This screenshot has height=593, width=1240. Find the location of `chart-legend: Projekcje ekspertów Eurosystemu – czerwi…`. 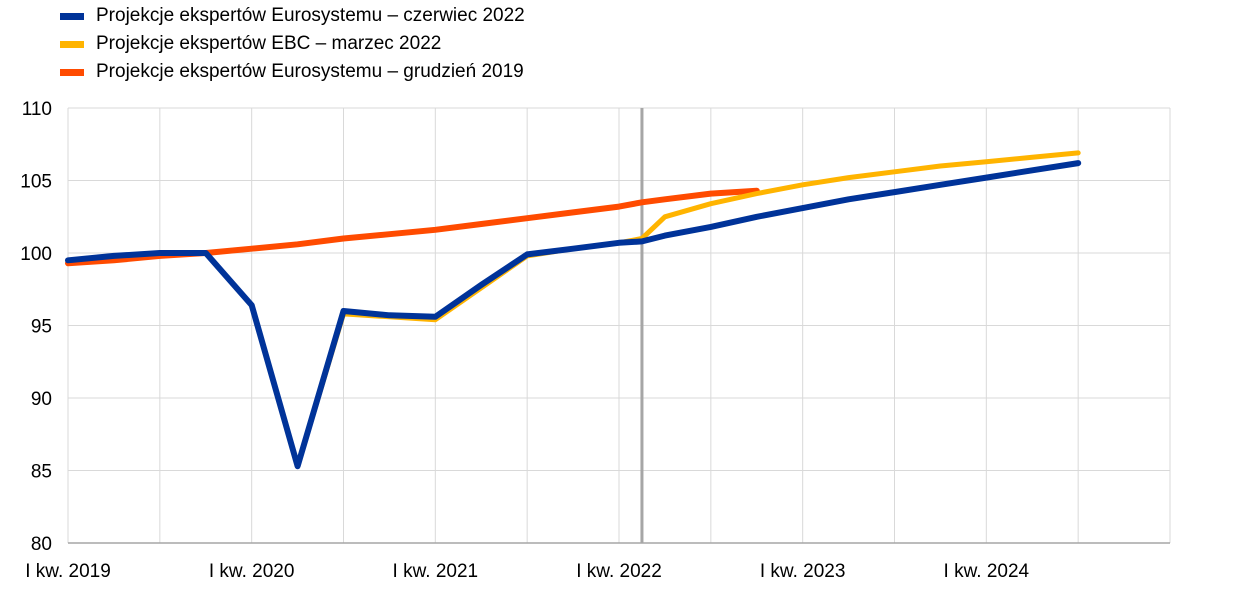

chart-legend: Projekcje ekspertów Eurosystemu – czerwi… is located at coordinates (292, 44).